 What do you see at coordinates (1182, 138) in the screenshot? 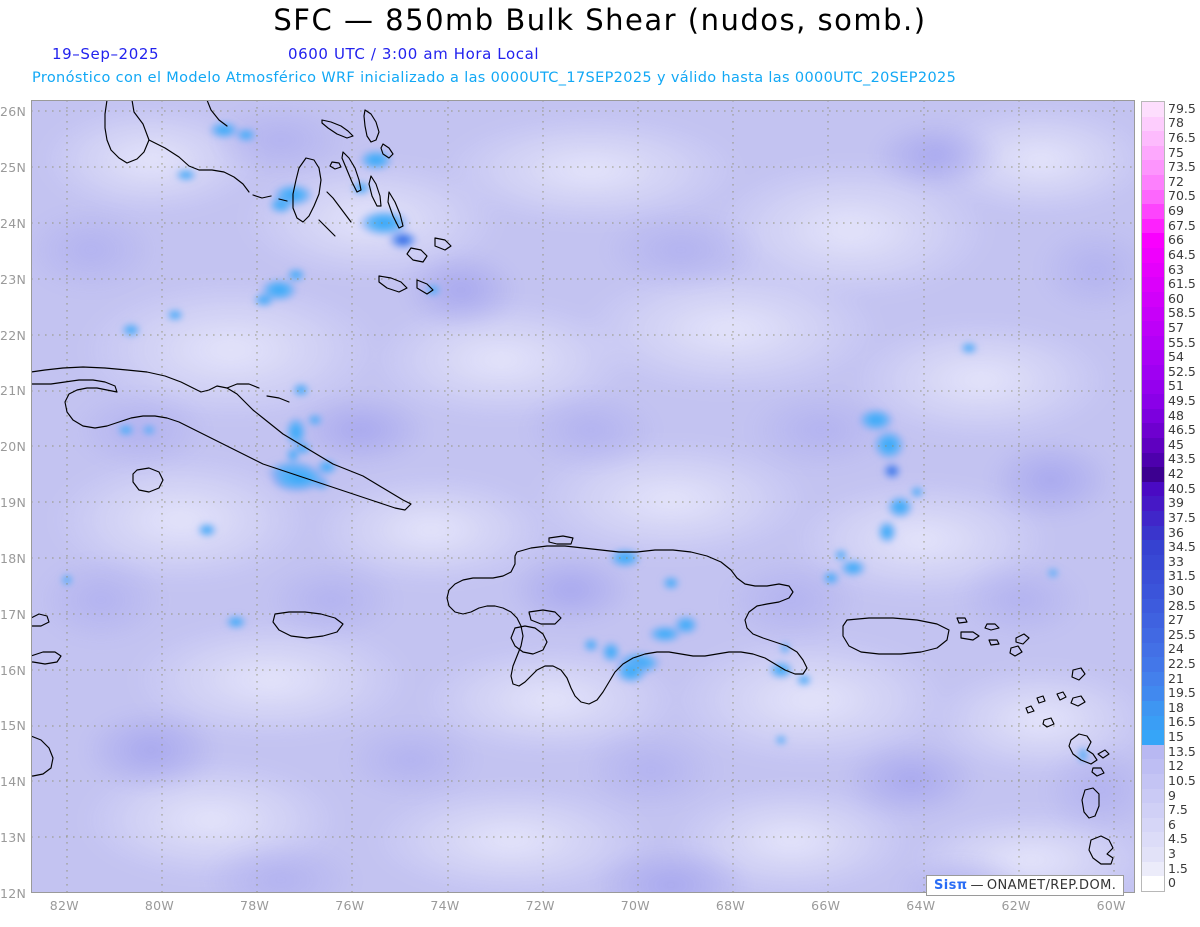
I see `colorbar-tick-label: 76.5` at bounding box center [1182, 138].